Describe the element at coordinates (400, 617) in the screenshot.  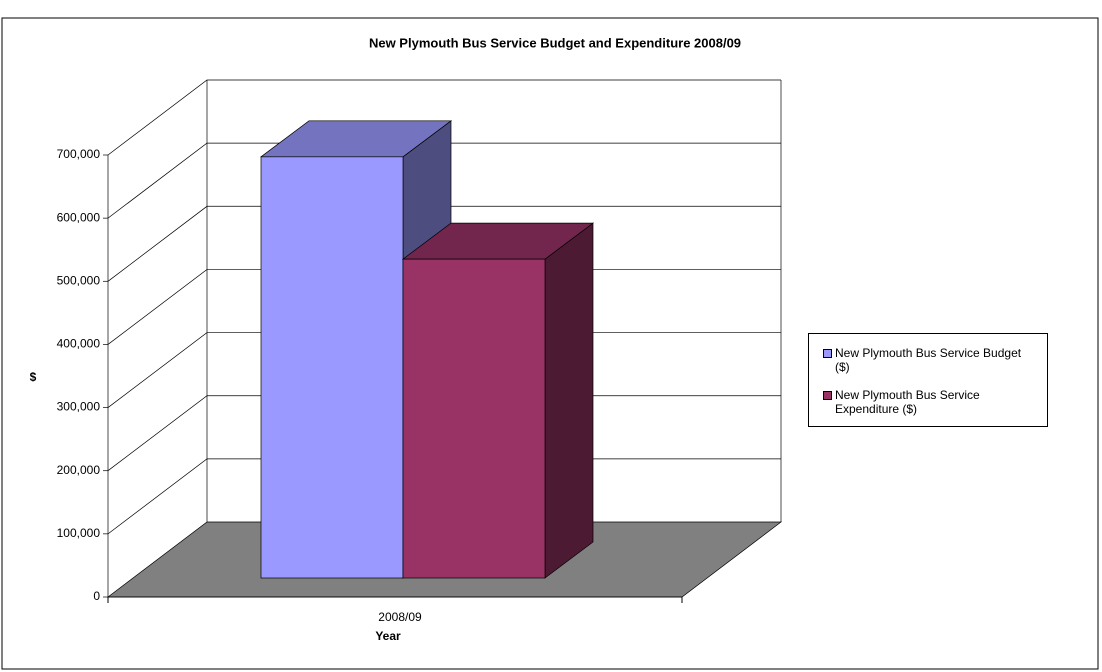
I see `x-tick-label: 2008/09` at that location.